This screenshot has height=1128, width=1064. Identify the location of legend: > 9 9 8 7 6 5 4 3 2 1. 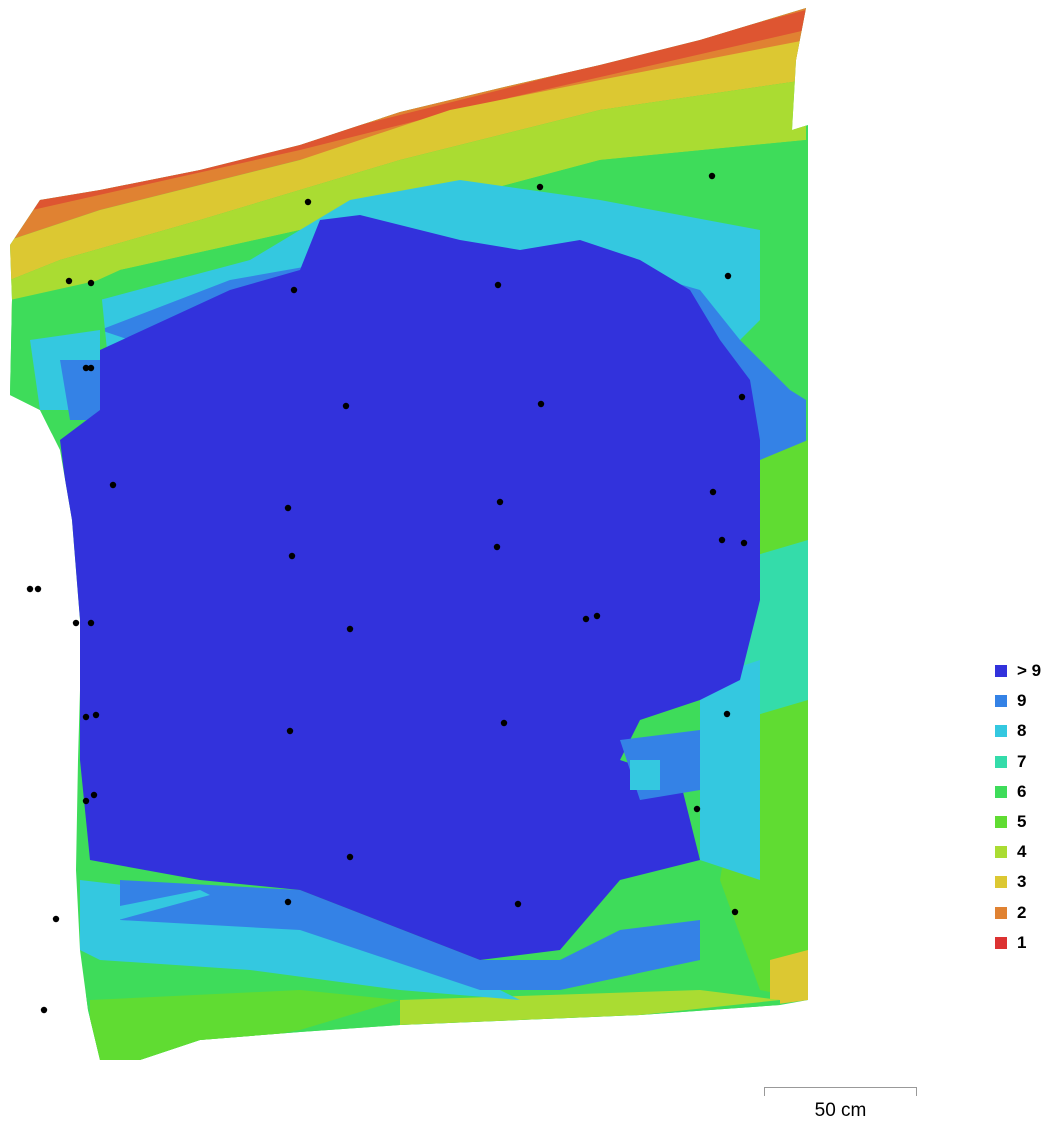
(1018, 807).